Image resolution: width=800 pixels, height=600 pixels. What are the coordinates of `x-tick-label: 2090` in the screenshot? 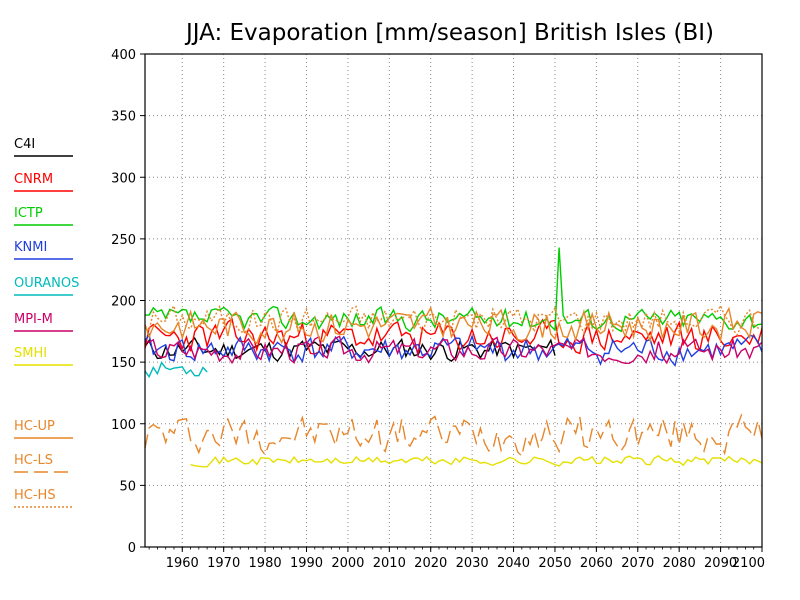 It's located at (720, 563).